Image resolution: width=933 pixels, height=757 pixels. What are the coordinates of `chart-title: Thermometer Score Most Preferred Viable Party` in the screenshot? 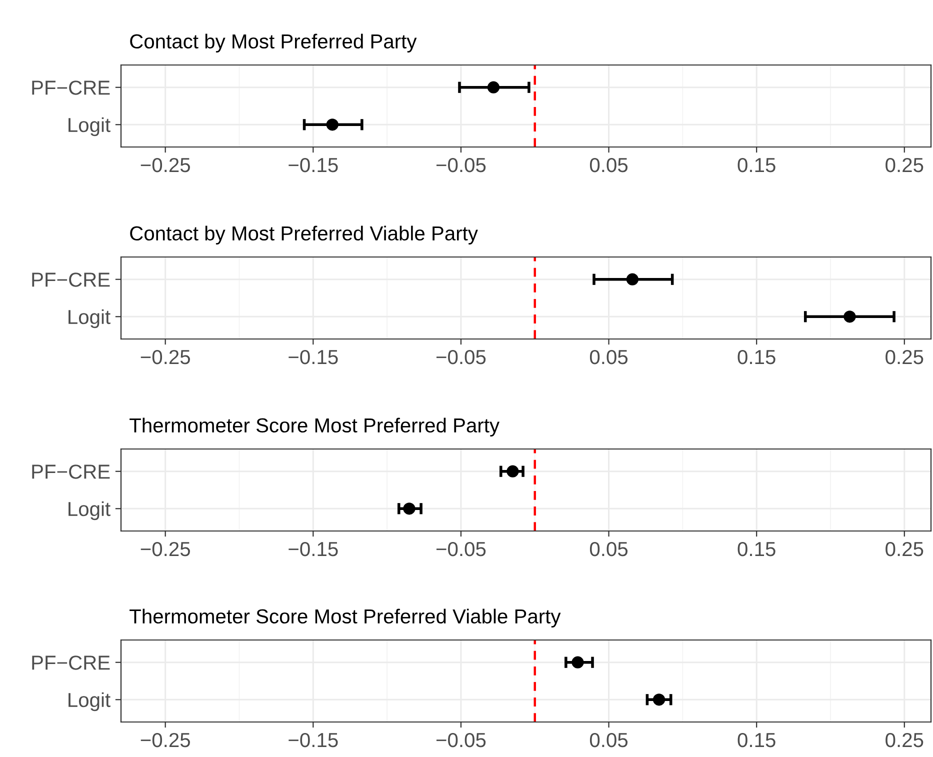 It's located at (345, 618).